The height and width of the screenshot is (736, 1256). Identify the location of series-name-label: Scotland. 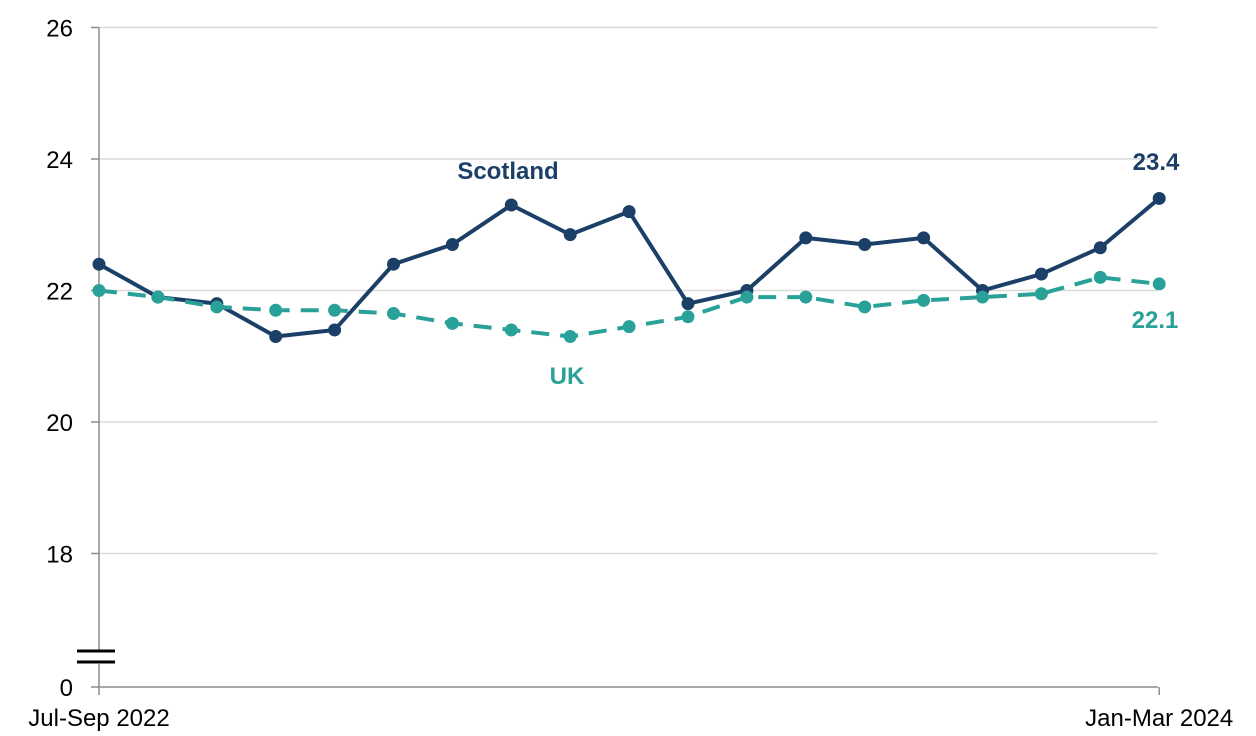
(507, 171).